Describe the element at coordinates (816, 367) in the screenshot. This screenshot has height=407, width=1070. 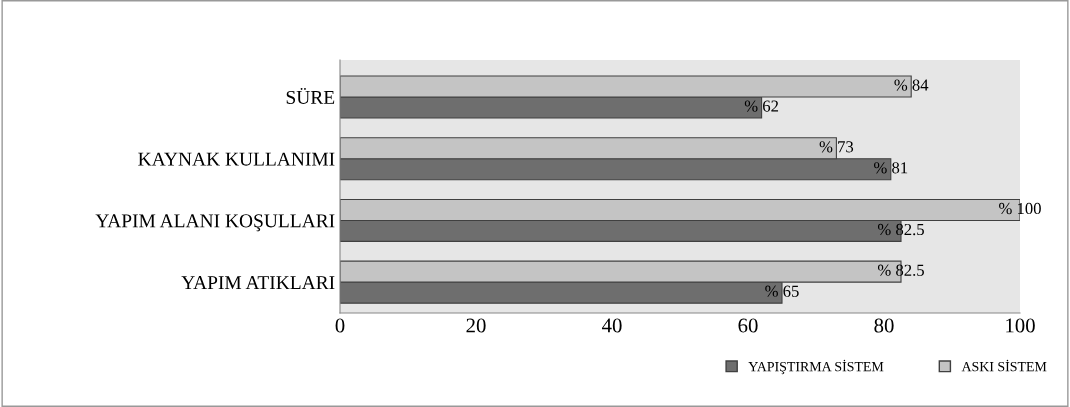
I see `legend-label: YAPIŞTIRMA SİSTEM` at that location.